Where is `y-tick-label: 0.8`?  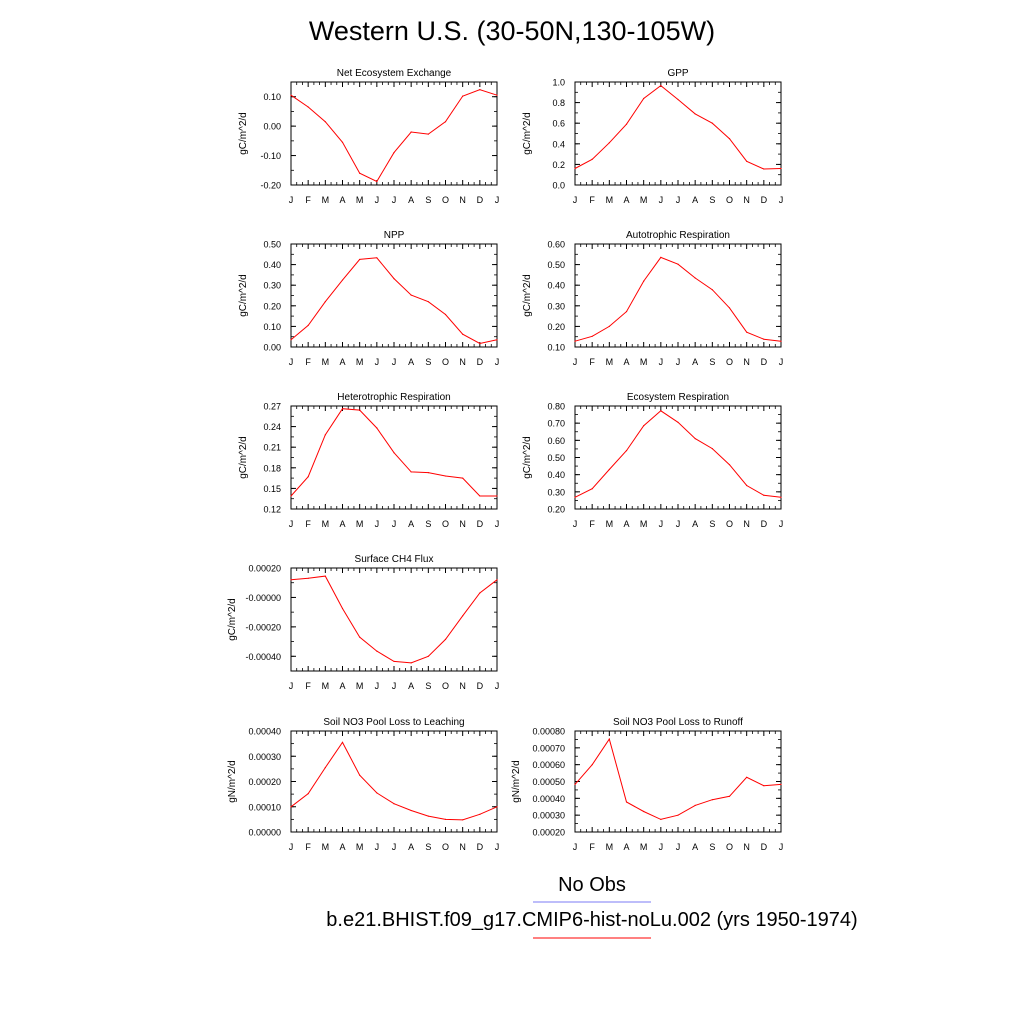 y-tick-label: 0.8 is located at coordinates (558, 103).